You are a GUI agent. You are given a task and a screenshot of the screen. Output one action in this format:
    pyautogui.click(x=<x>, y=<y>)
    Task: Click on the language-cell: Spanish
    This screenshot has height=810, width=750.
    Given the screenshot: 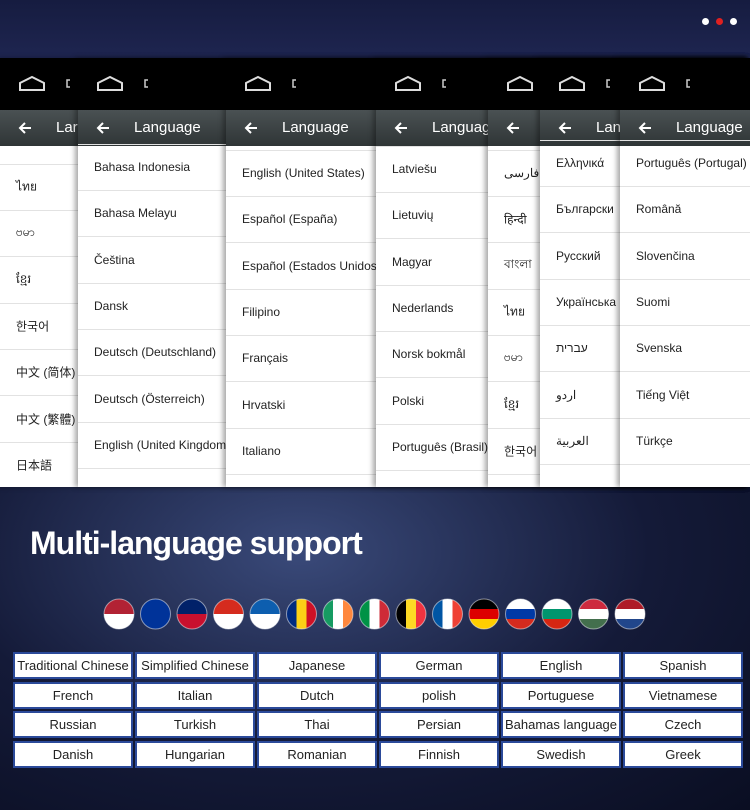 What is the action you would take?
    pyautogui.click(x=683, y=665)
    